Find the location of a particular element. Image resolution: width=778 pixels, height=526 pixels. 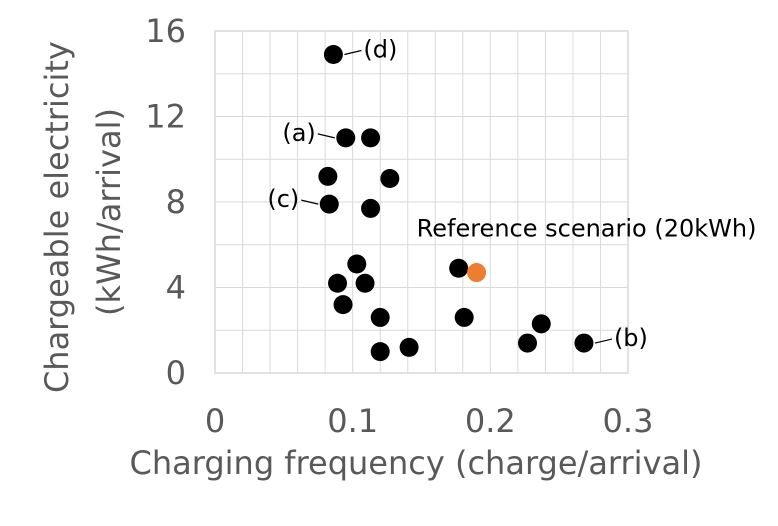

x-axis-title: Charging frequency (charge/arrival) is located at coordinates (416, 463).